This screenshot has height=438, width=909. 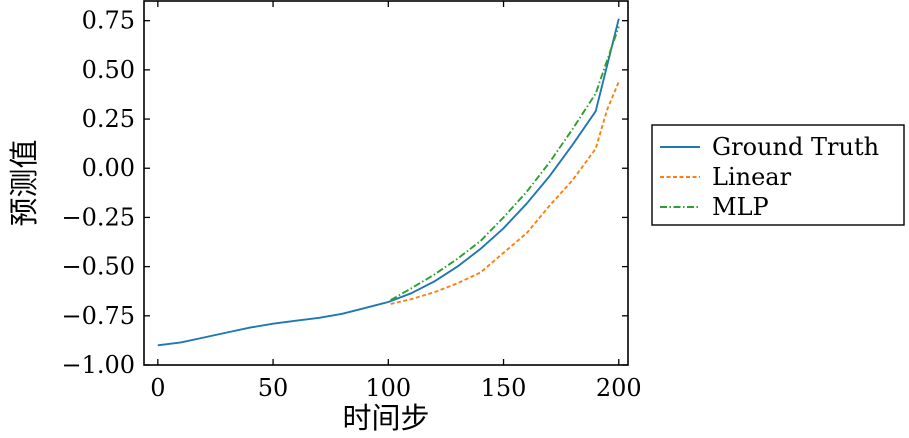 What do you see at coordinates (98, 217) in the screenshot?
I see `y-tick-label: −0.25` at bounding box center [98, 217].